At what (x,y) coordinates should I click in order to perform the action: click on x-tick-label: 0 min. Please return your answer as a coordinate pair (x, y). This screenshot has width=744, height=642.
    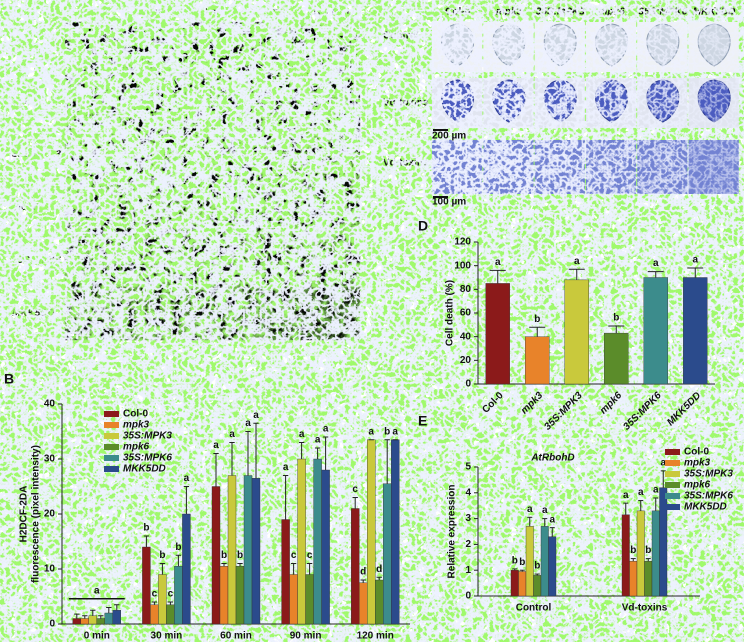
    Looking at the image, I should click on (97, 636).